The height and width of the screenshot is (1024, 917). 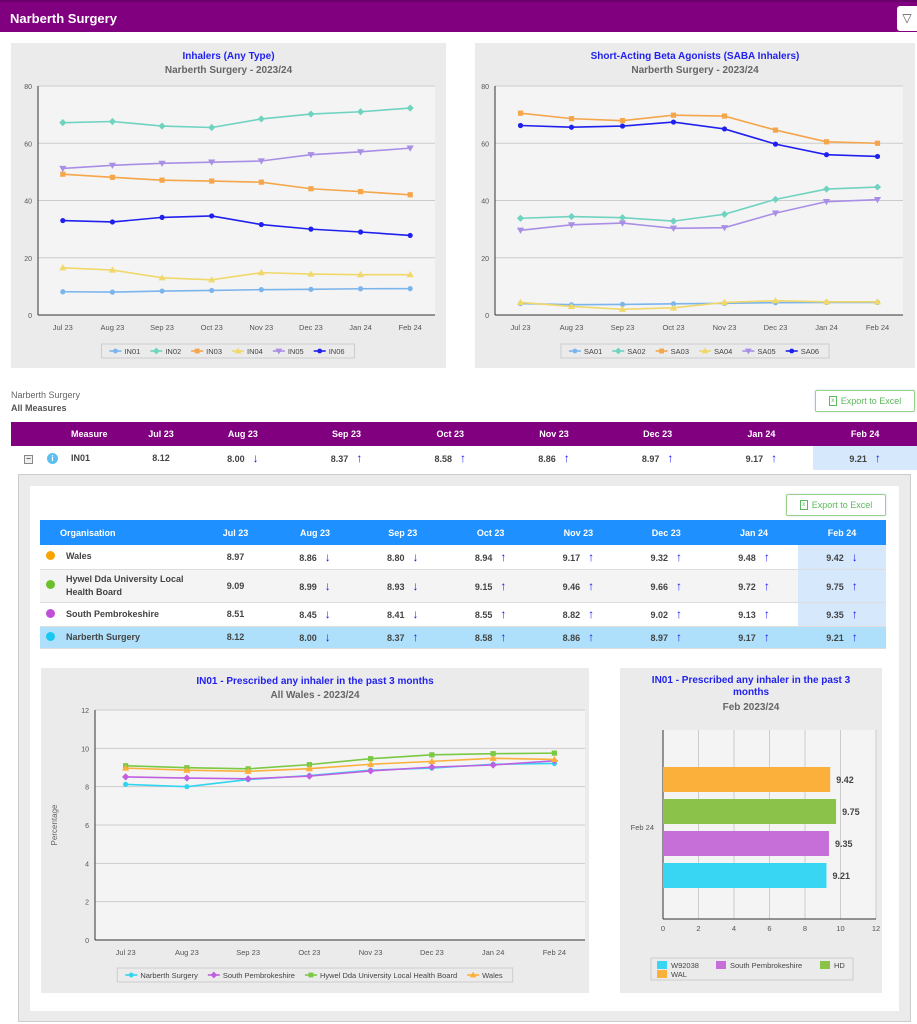 What do you see at coordinates (766, 351) in the screenshot?
I see `legend-item: SA05` at bounding box center [766, 351].